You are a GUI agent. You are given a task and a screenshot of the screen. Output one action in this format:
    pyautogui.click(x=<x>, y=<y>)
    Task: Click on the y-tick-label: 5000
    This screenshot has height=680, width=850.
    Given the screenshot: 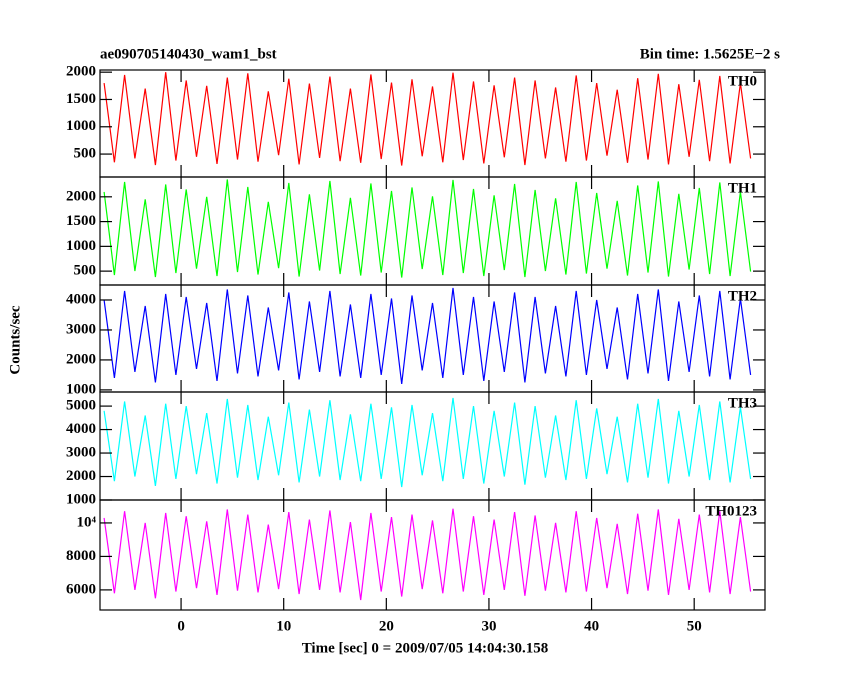 What is the action you would take?
    pyautogui.click(x=81, y=406)
    